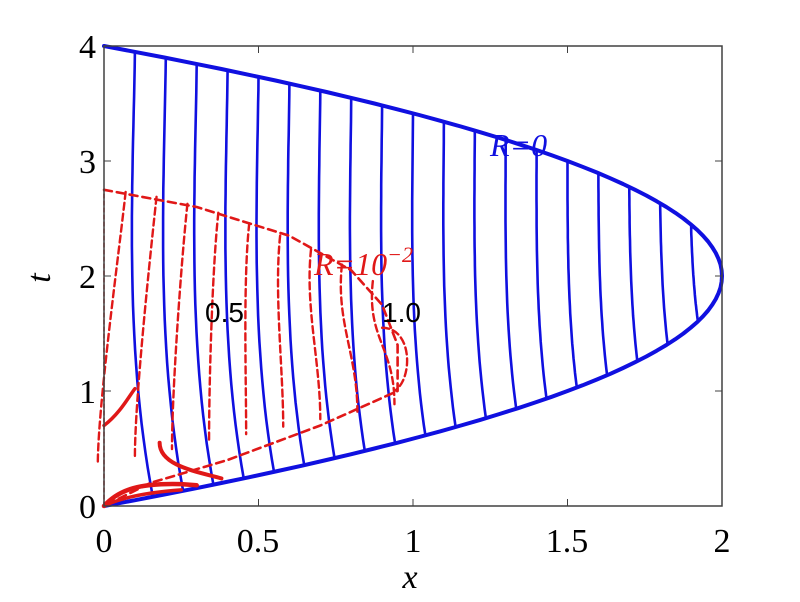 The image size is (800, 602). What do you see at coordinates (350, 264) in the screenshot?
I see `annotation-R-base: R=10` at bounding box center [350, 264].